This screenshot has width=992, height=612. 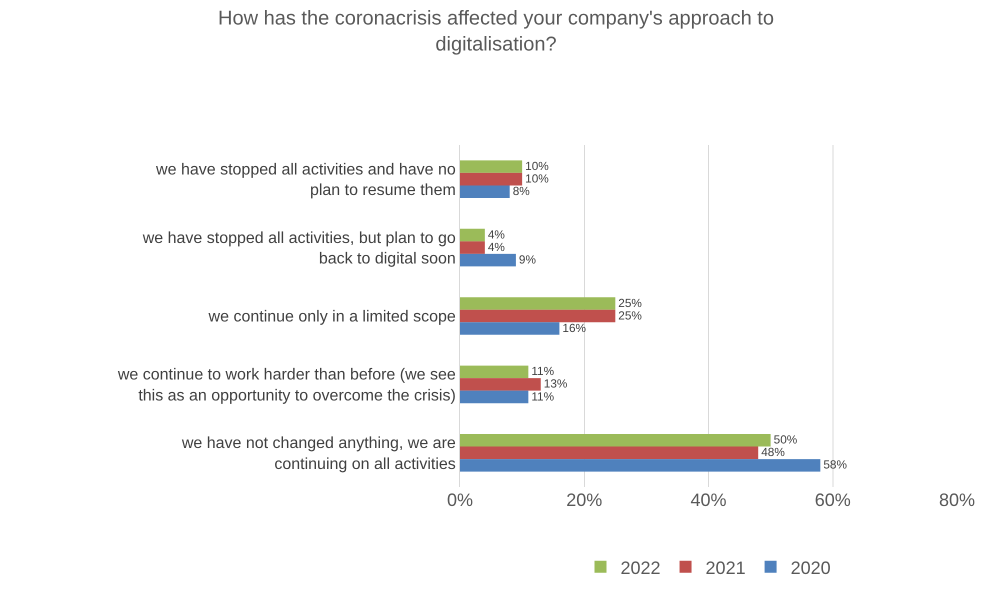 I want to click on legend-label: 2020, so click(x=810, y=568).